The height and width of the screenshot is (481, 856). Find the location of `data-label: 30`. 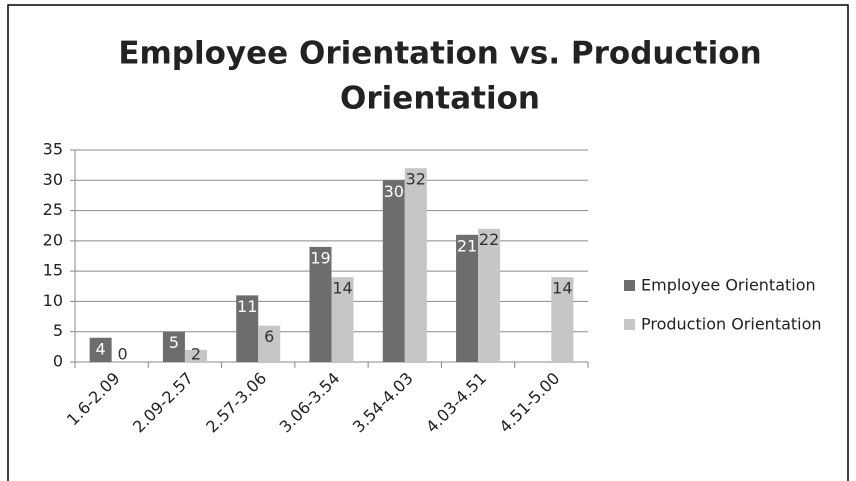

data-label: 30 is located at coordinates (394, 191).